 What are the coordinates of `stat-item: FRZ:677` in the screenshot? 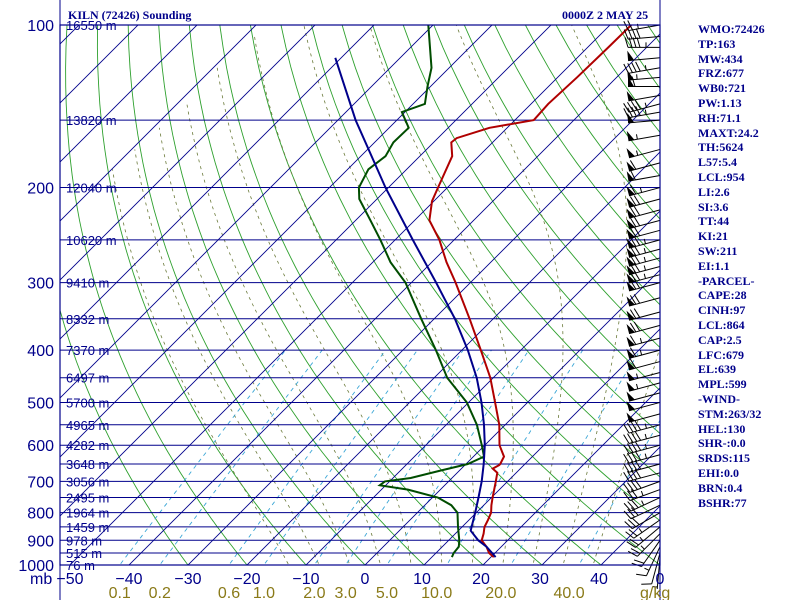 It's located at (721, 73).